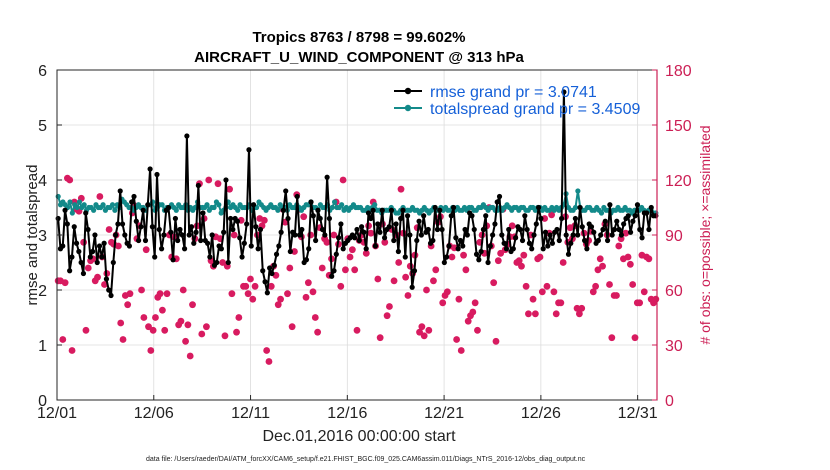  Describe the element at coordinates (42, 291) in the screenshot. I see `y-left-tick-label: 2` at that location.